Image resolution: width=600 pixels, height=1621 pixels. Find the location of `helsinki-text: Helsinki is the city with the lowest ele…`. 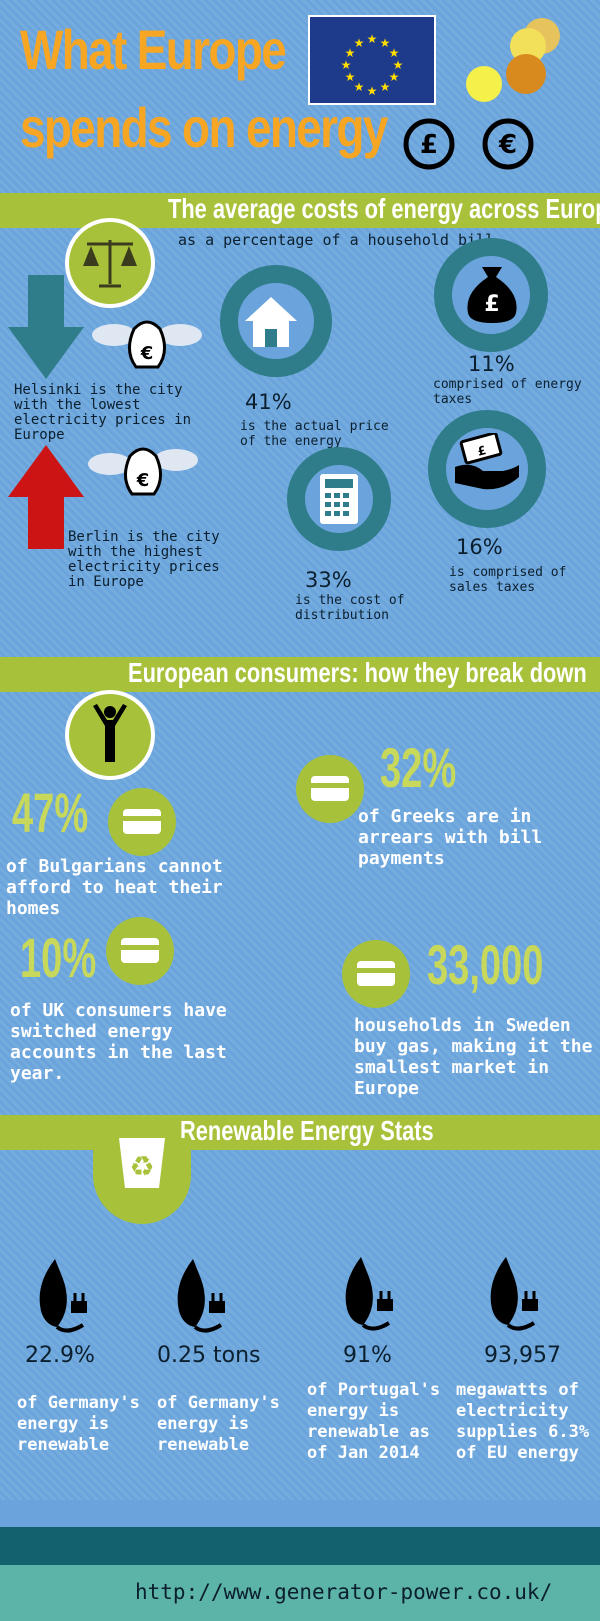

helsinki-text: Helsinki is the city with the lowest ele… is located at coordinates (103, 412).